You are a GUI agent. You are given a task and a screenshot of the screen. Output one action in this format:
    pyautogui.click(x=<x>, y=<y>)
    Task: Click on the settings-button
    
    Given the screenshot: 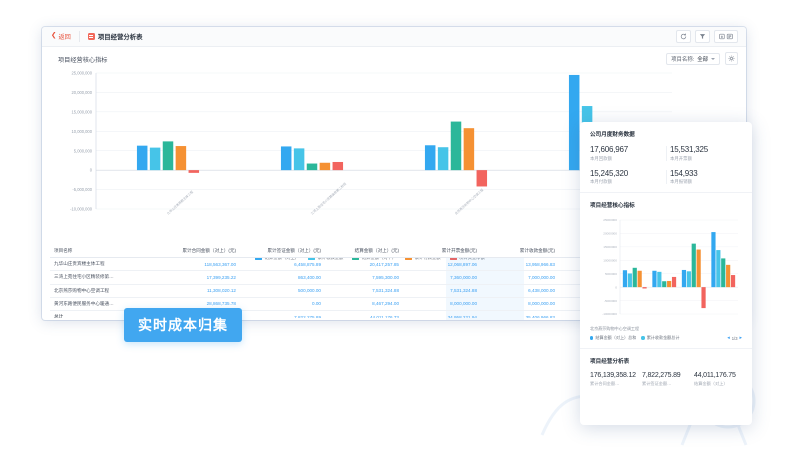 What is the action you would take?
    pyautogui.click(x=731, y=58)
    